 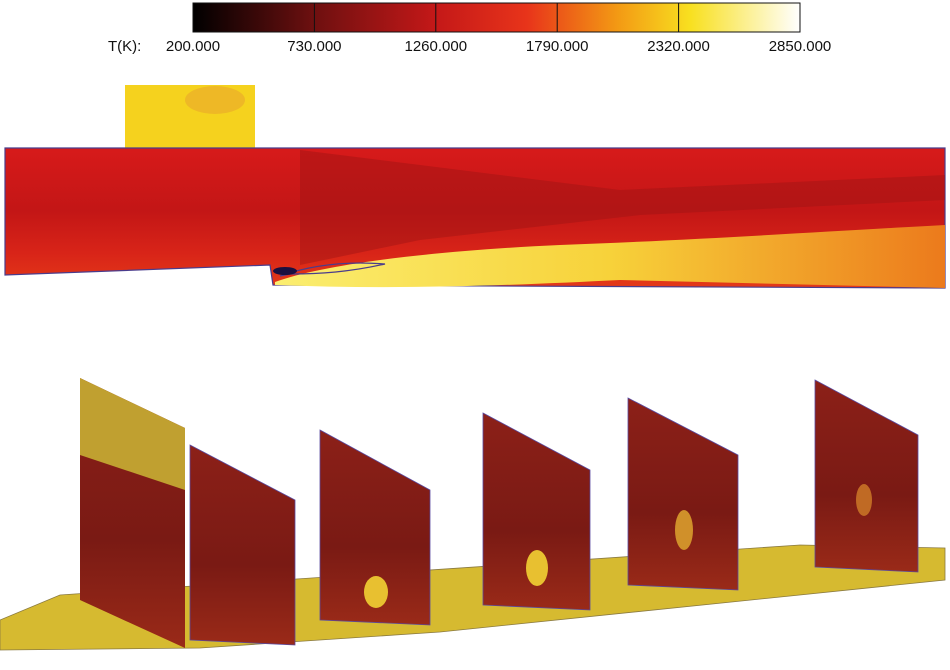 What do you see at coordinates (332, 269) in the screenshot?
I see `isoline` at bounding box center [332, 269].